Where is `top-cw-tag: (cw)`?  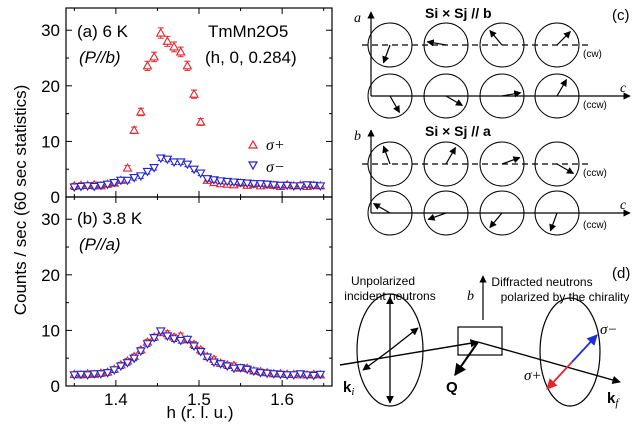 top-cw-tag: (cw) is located at coordinates (592, 54).